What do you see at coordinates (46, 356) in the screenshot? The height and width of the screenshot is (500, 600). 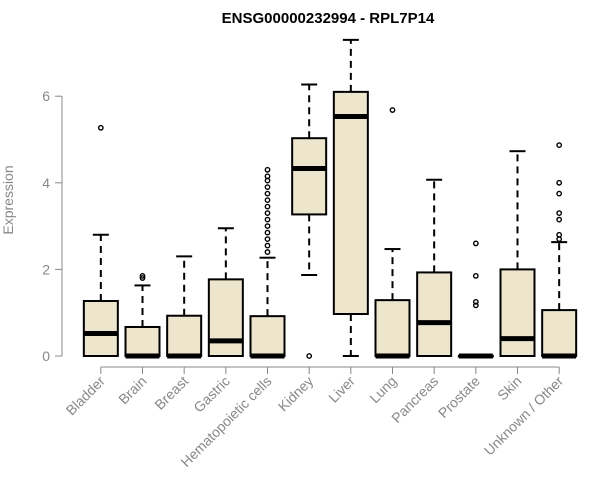 I see `y-tick-label: 0` at bounding box center [46, 356].